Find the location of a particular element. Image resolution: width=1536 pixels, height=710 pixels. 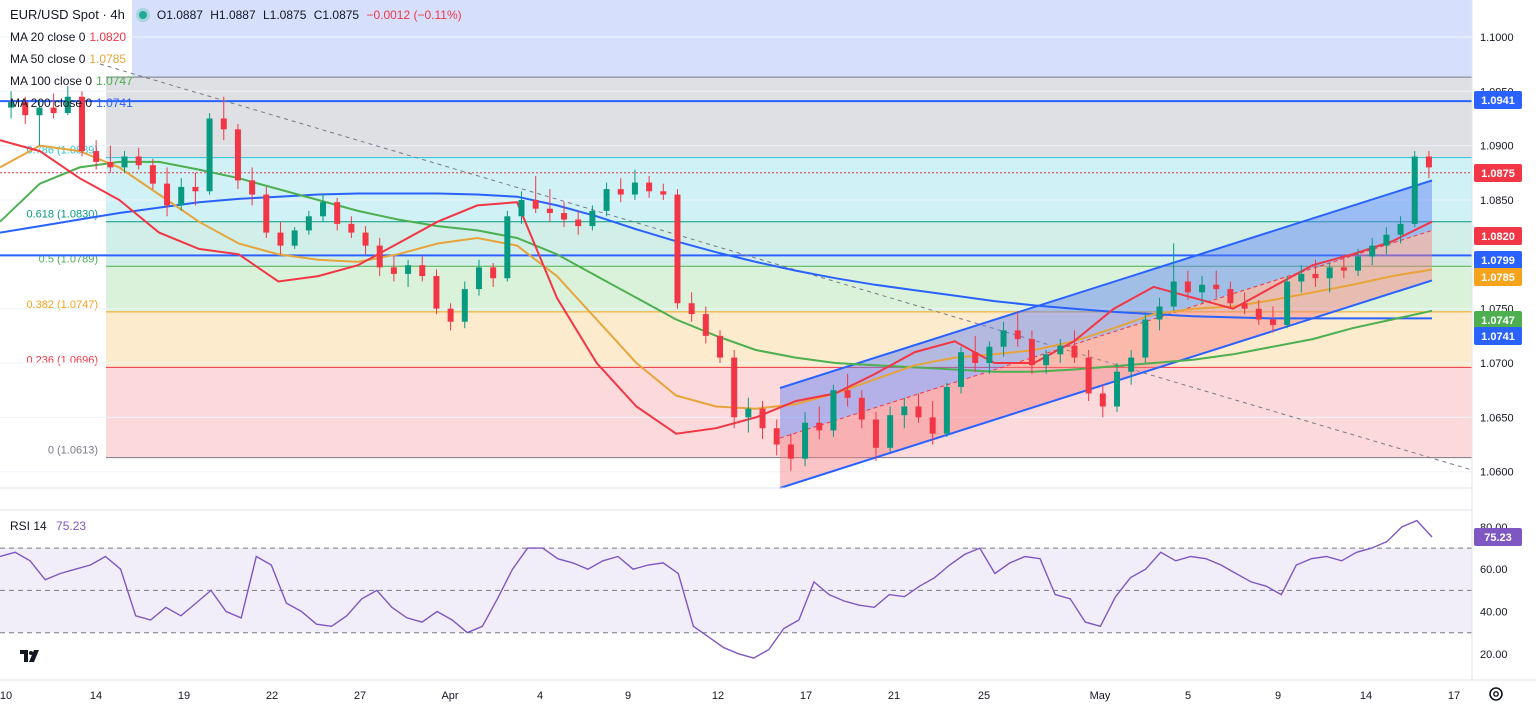

x-tick-label: 21 is located at coordinates (894, 696).